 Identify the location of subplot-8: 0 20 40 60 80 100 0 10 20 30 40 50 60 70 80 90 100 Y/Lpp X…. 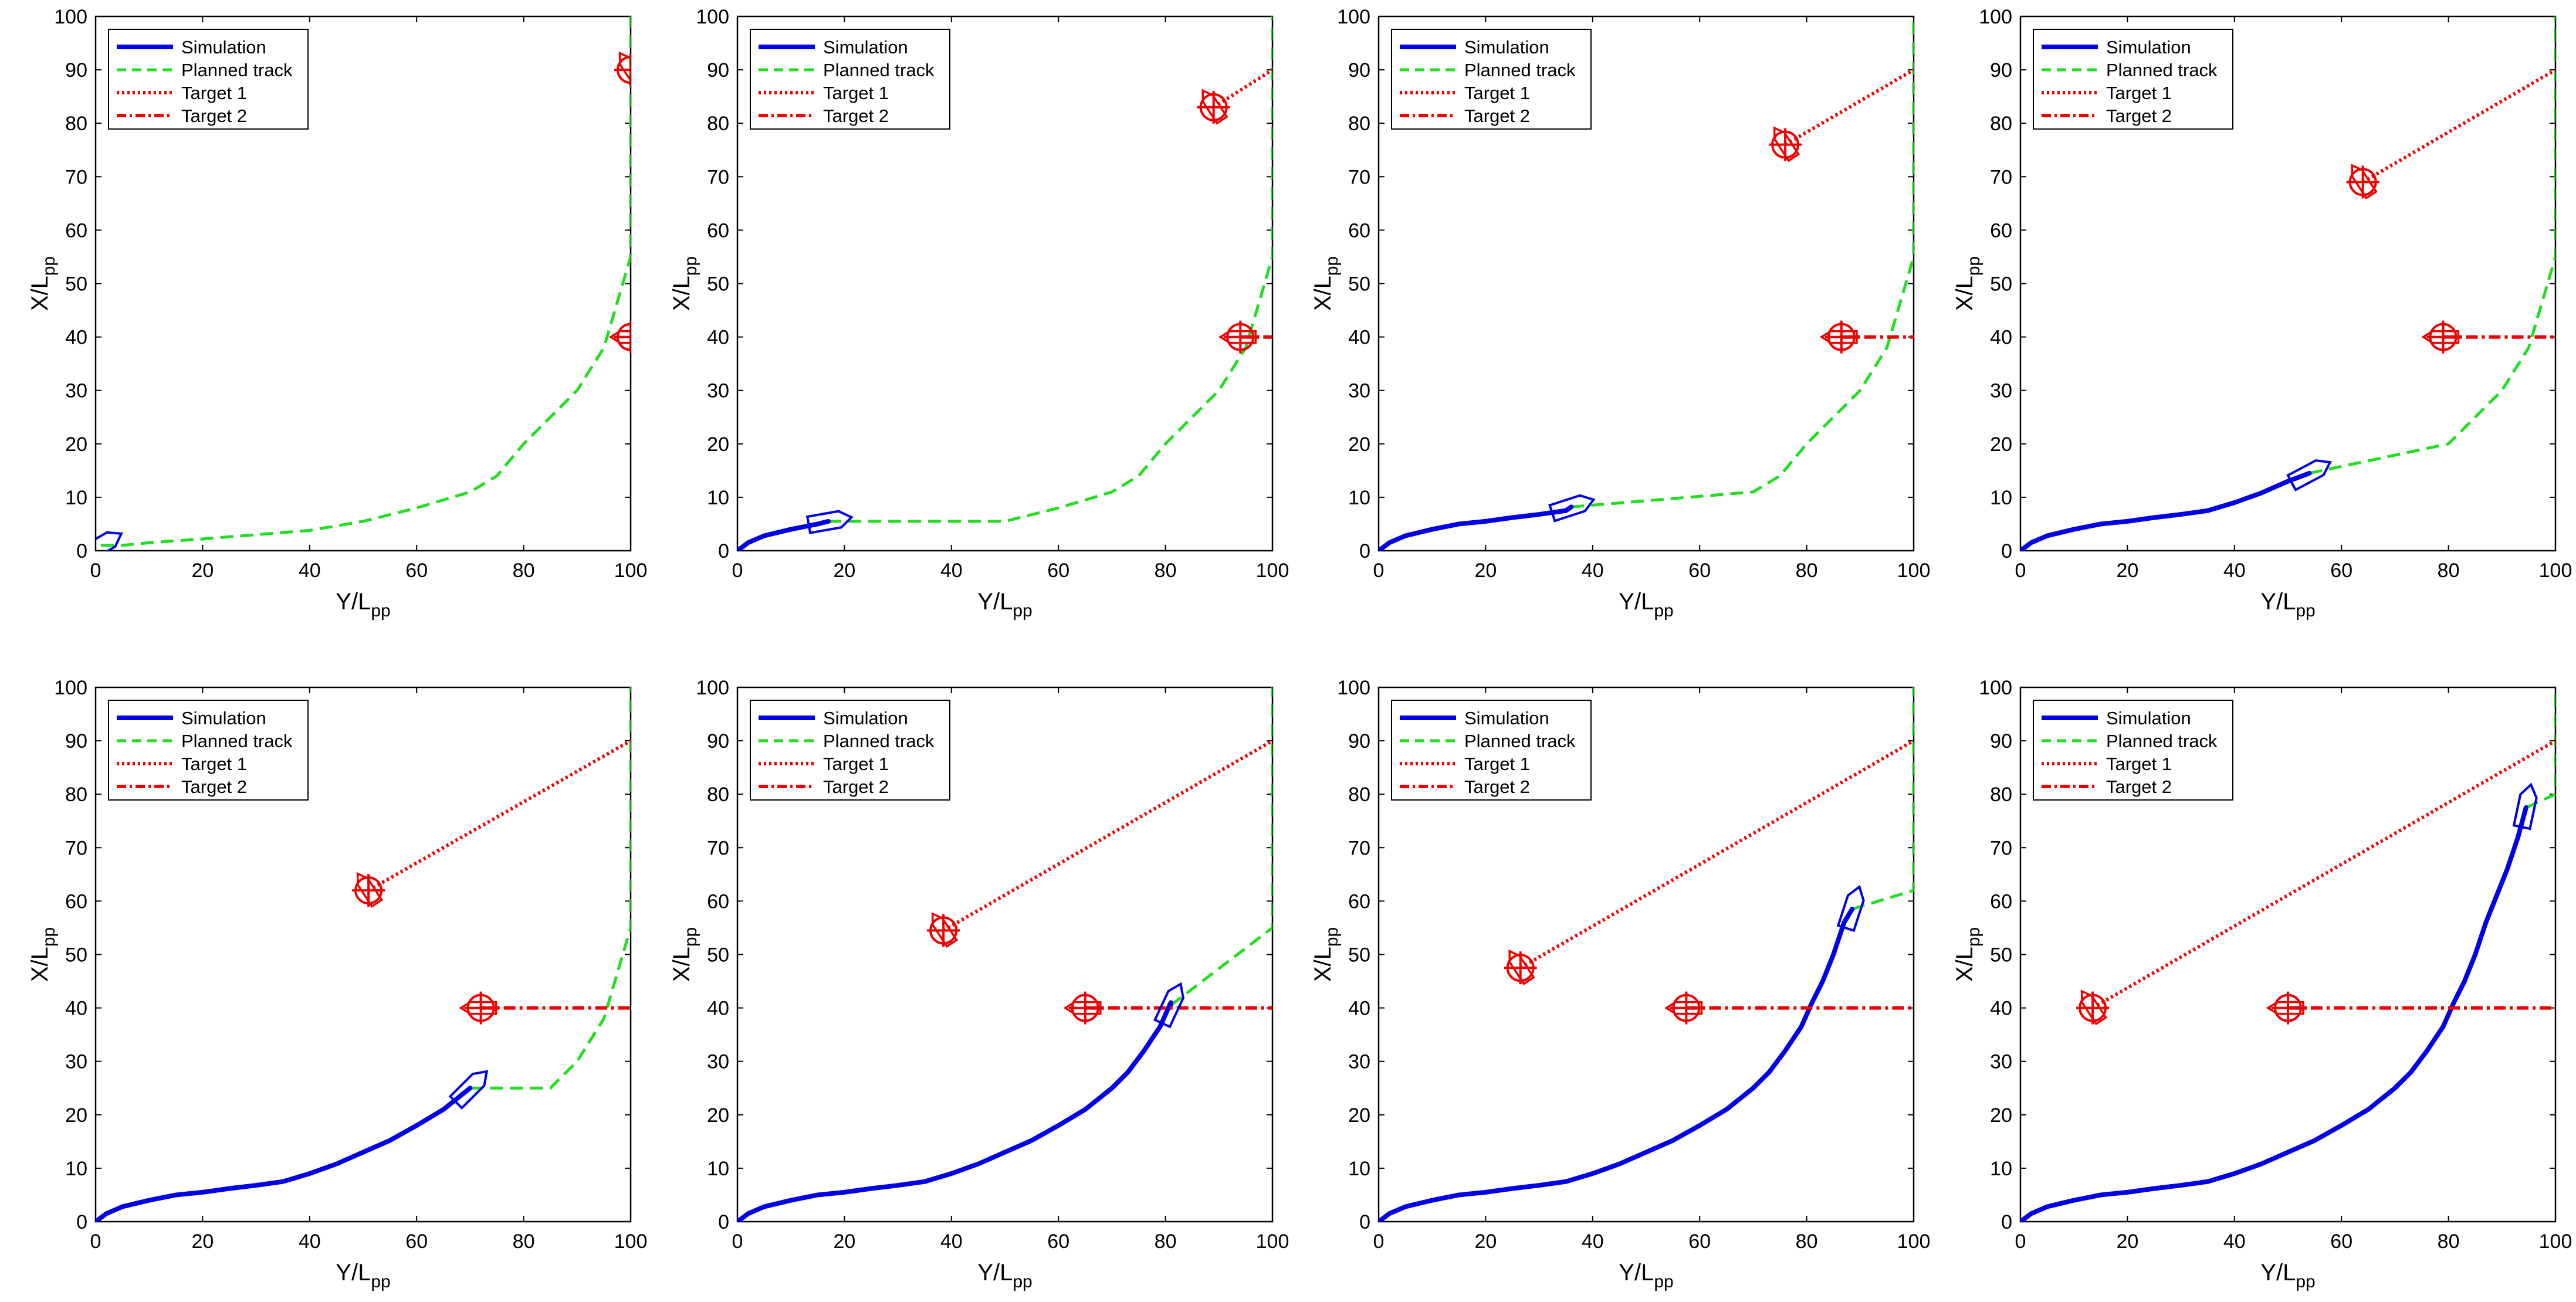
(2262, 984).